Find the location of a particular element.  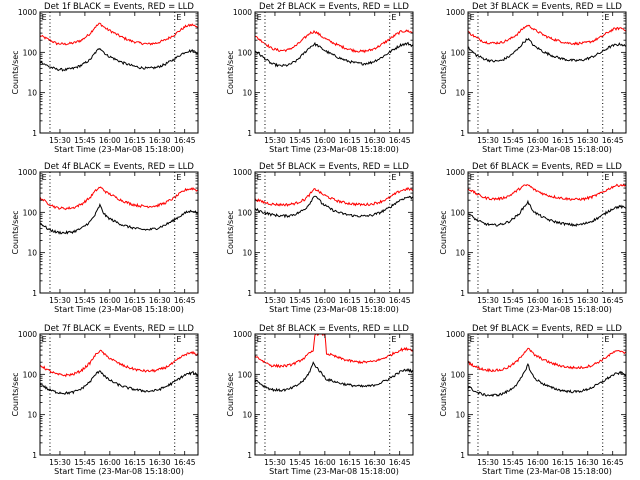

panel-title: Det 4f BLACK = Events, RED = LLD is located at coordinates (119, 167).